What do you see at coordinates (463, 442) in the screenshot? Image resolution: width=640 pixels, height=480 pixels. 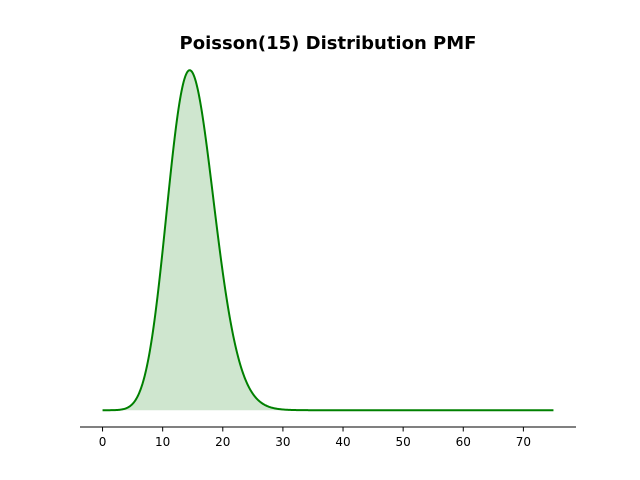 I see `x-tick-label: 60` at bounding box center [463, 442].